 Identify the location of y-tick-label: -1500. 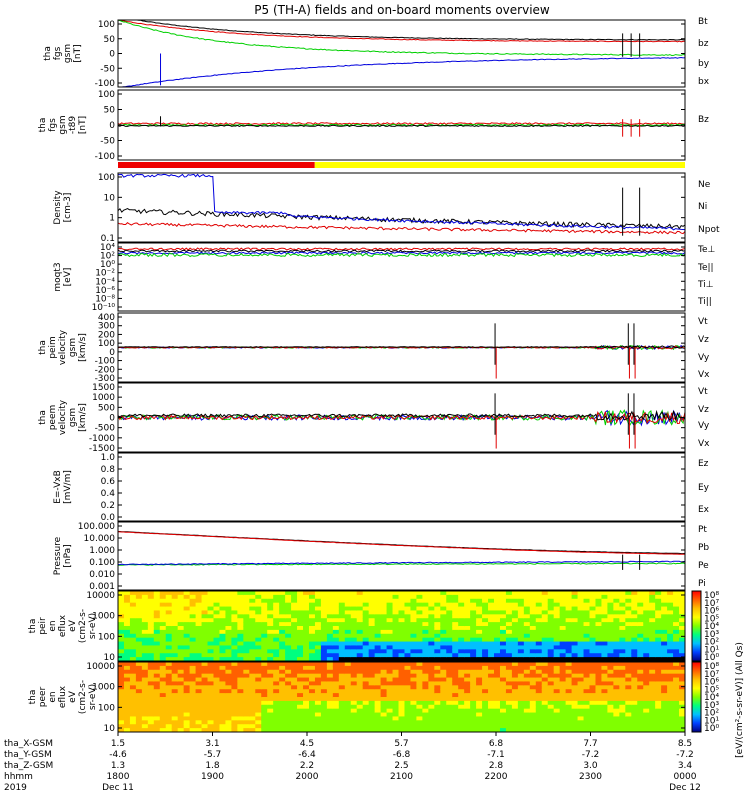
(102, 449).